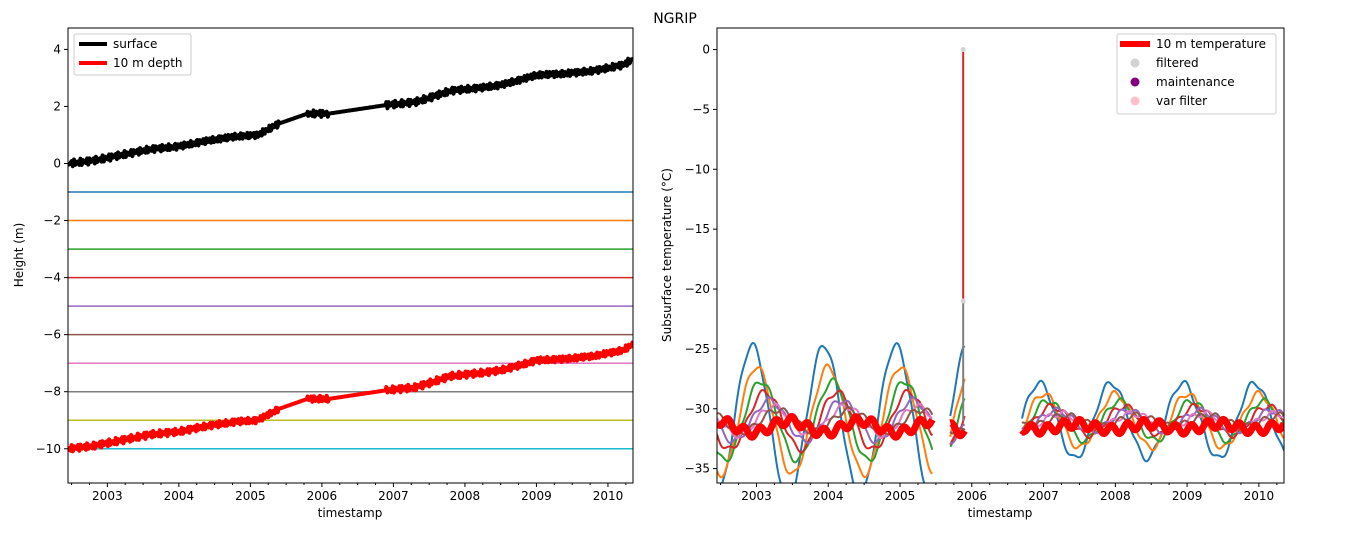 The height and width of the screenshot is (540, 1350). I want to click on temperature-y-axis: −35 −30 −25 −20 −15 −10 −5 0, so click(701, 259).